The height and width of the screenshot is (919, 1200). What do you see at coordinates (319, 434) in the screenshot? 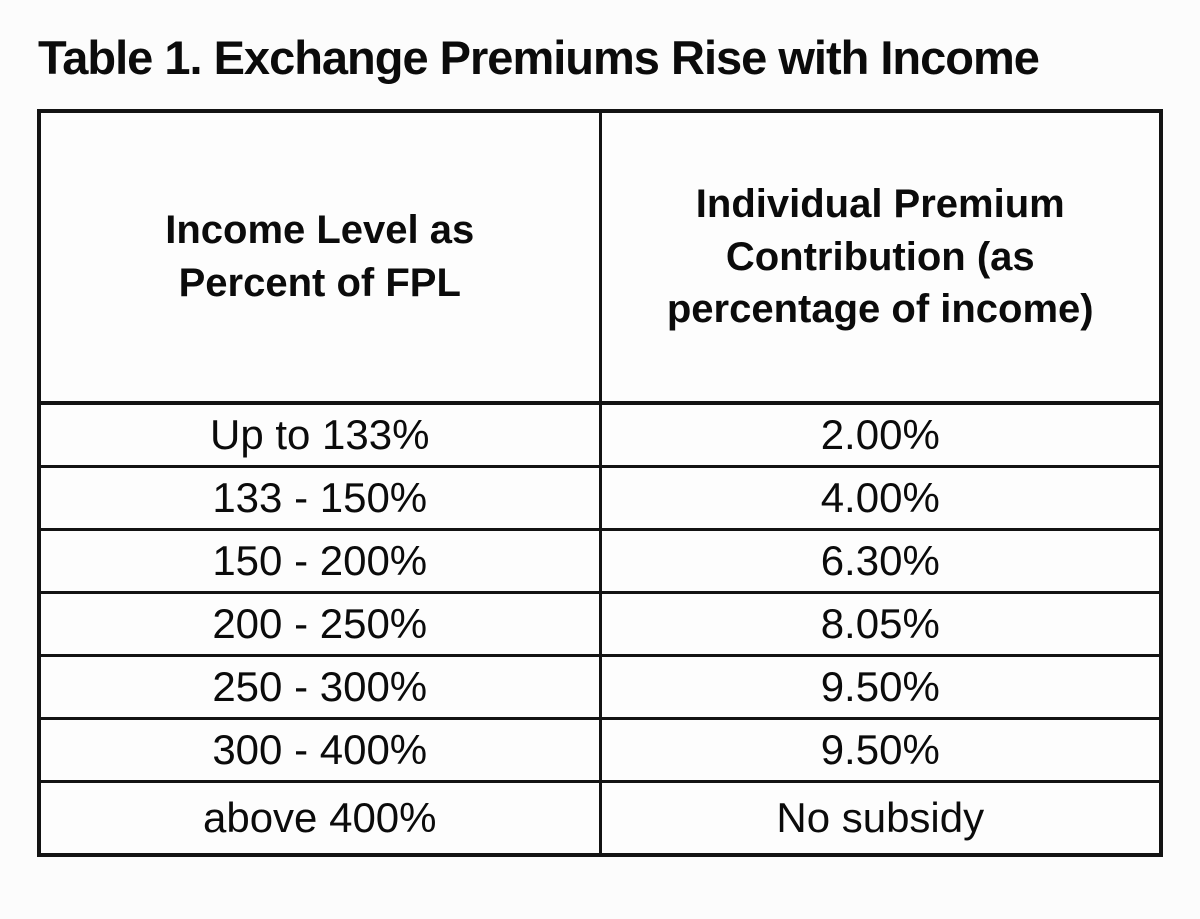
I see `income-range-cell: Up to 133%` at bounding box center [319, 434].